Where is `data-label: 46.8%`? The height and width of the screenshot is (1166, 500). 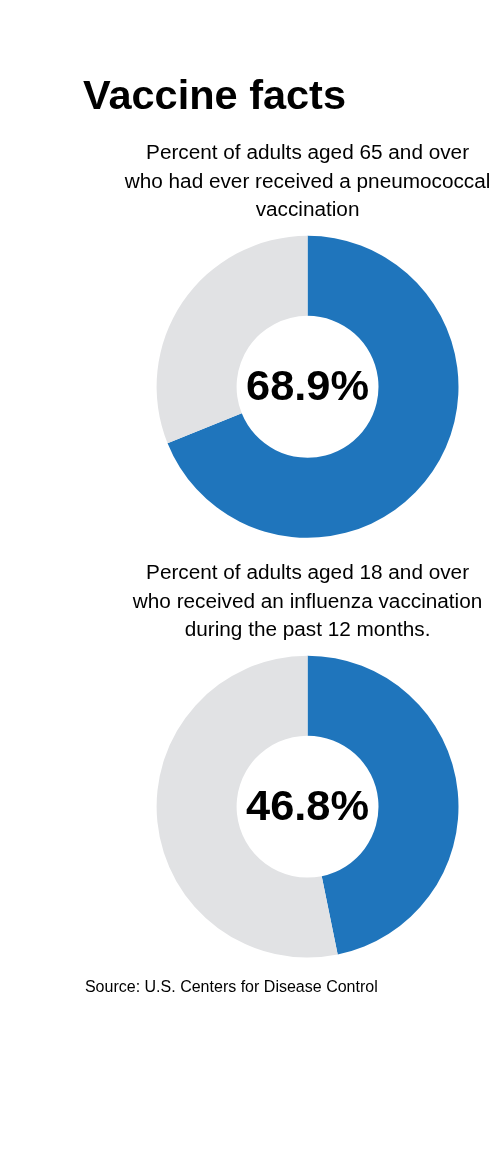 data-label: 46.8% is located at coordinates (308, 804).